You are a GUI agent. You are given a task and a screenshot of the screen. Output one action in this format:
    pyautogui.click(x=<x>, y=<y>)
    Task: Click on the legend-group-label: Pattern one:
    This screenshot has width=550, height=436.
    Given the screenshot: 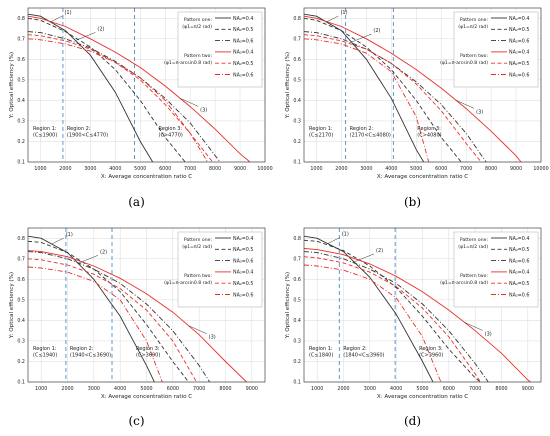 What is the action you would take?
    pyautogui.click(x=474, y=20)
    